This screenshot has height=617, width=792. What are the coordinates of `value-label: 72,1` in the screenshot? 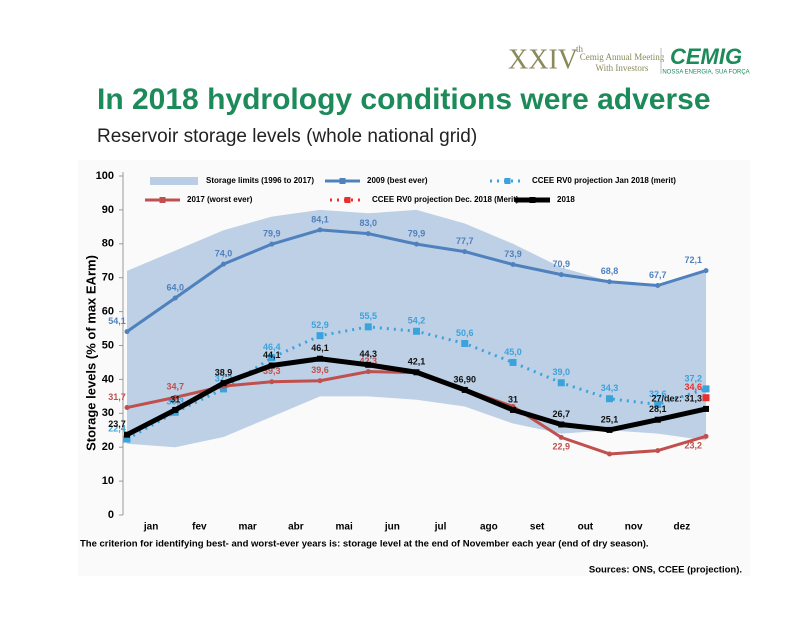 It's located at (693, 260).